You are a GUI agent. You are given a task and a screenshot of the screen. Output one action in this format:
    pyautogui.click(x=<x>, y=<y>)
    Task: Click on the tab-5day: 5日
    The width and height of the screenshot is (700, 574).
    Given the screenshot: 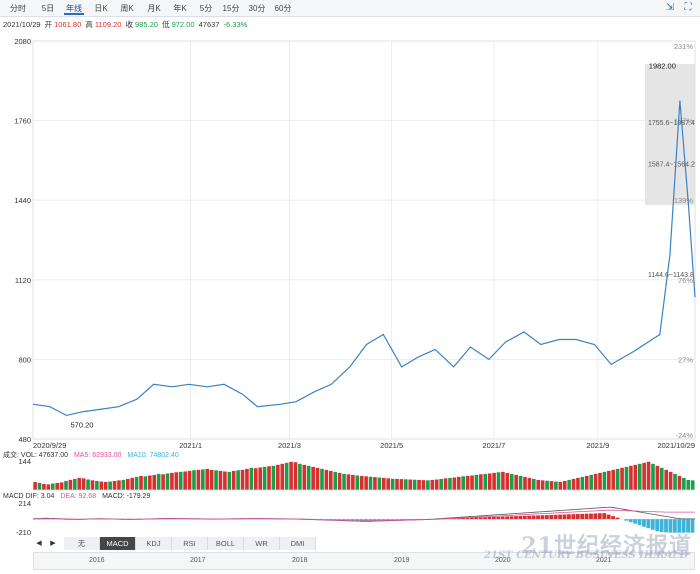 What is the action you would take?
    pyautogui.click(x=48, y=8)
    